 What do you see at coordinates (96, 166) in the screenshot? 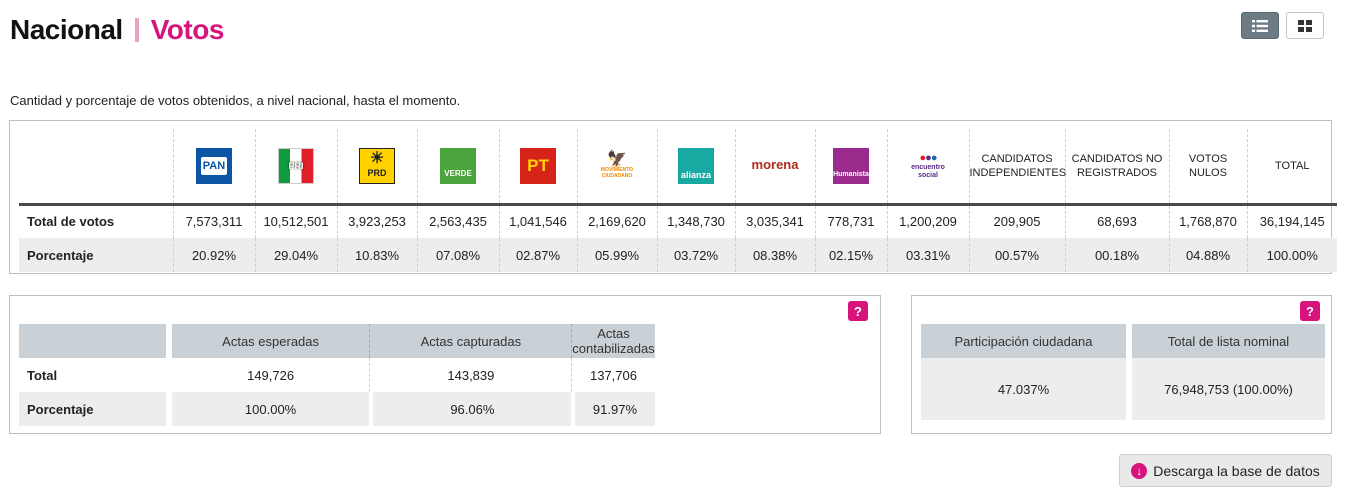
I see `votes-header-blank` at bounding box center [96, 166].